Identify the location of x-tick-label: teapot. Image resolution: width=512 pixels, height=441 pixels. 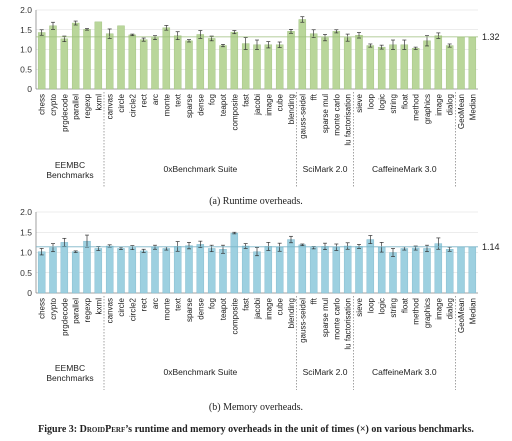
(223, 308).